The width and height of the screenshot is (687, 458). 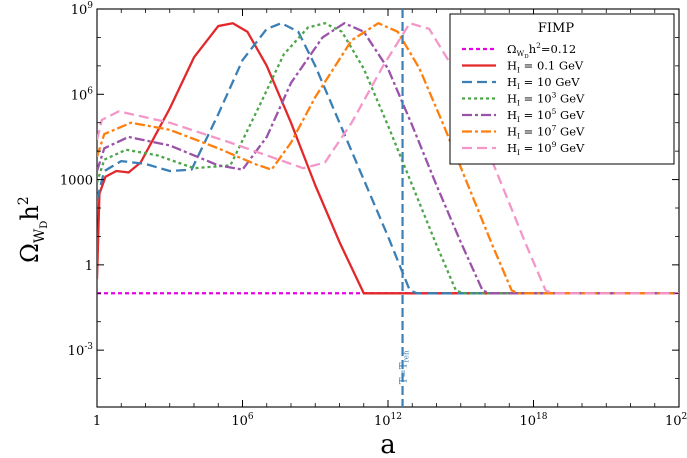 What do you see at coordinates (89, 266) in the screenshot?
I see `y-tick-label: 1` at bounding box center [89, 266].